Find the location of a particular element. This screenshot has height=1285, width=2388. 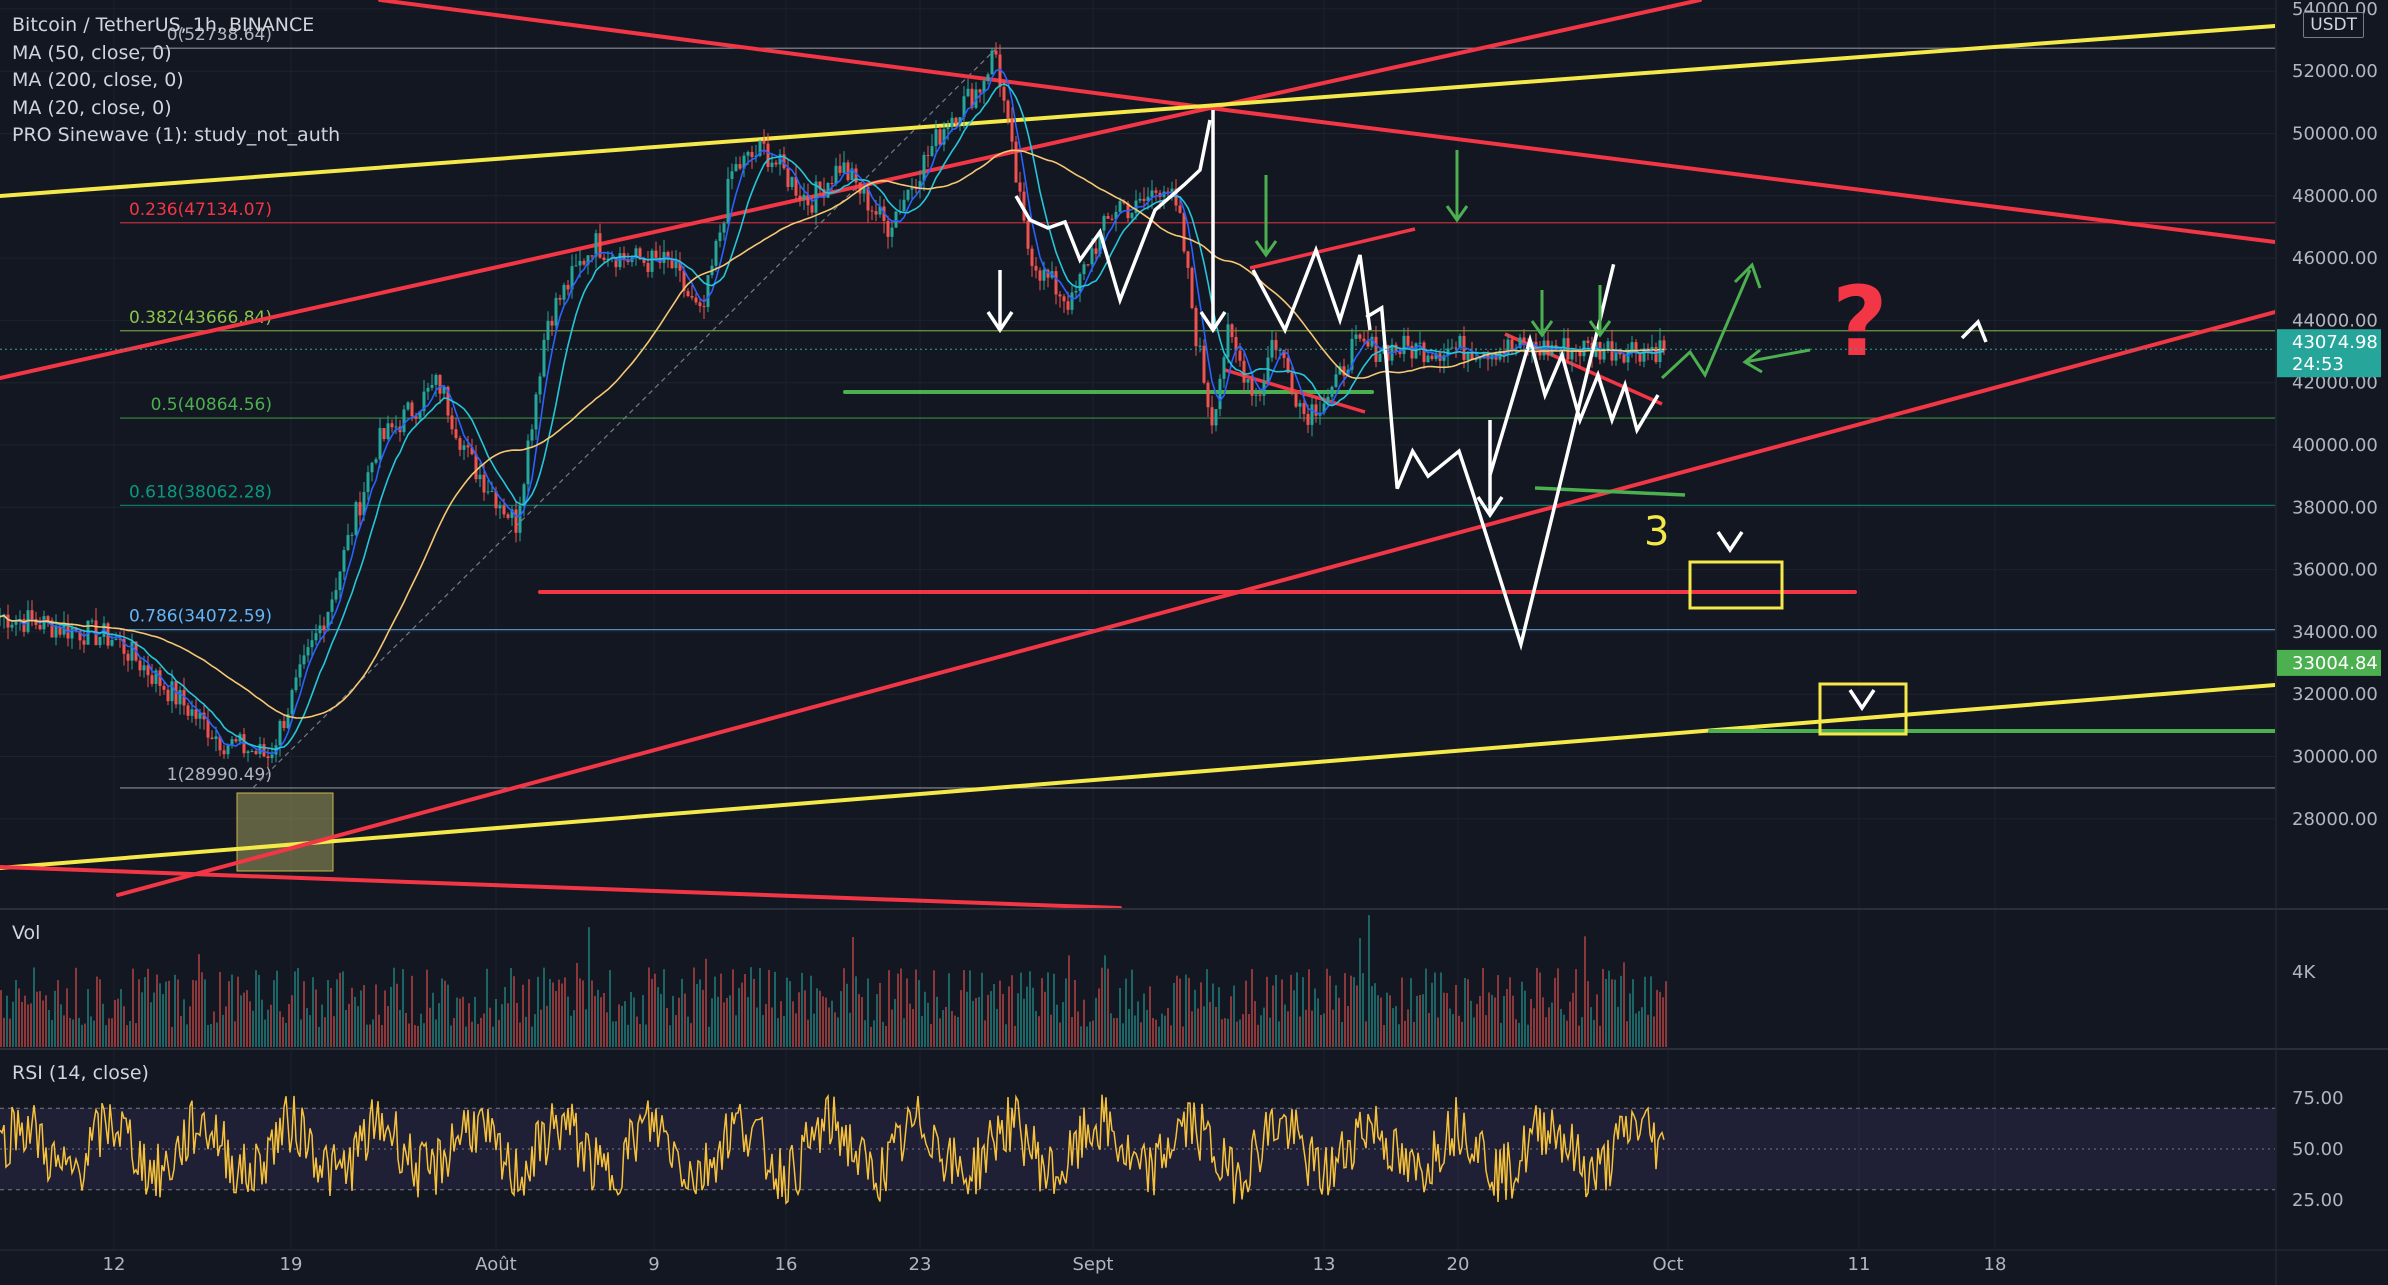

indicator-ma20: MA (20, close, 0) is located at coordinates (92, 107).